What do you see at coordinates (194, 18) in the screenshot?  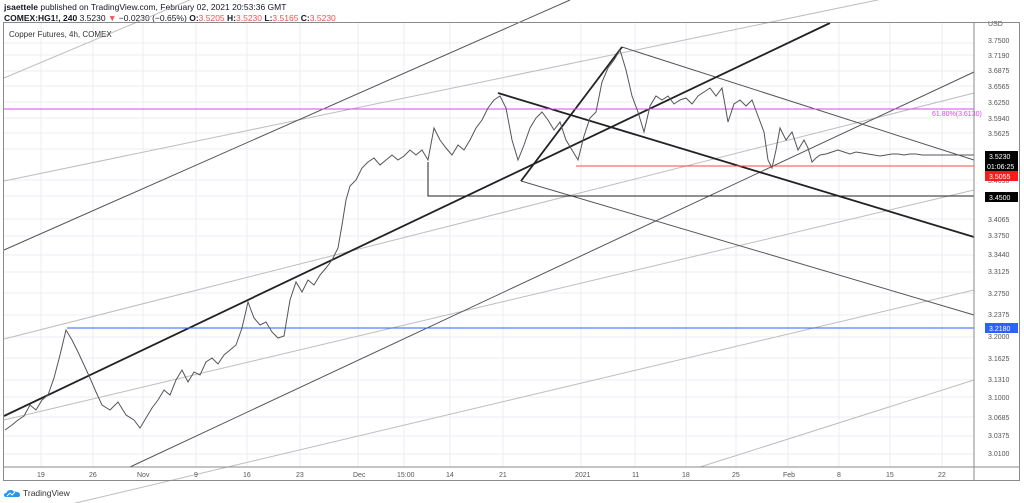 I see `open-label: O:` at bounding box center [194, 18].